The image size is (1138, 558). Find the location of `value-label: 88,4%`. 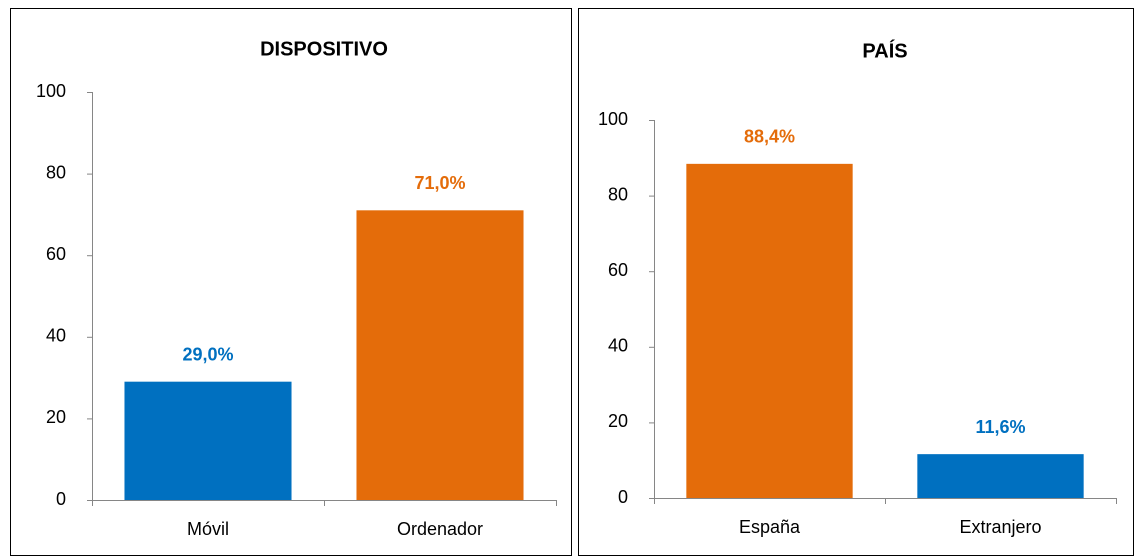

value-label: 88,4% is located at coordinates (769, 137).